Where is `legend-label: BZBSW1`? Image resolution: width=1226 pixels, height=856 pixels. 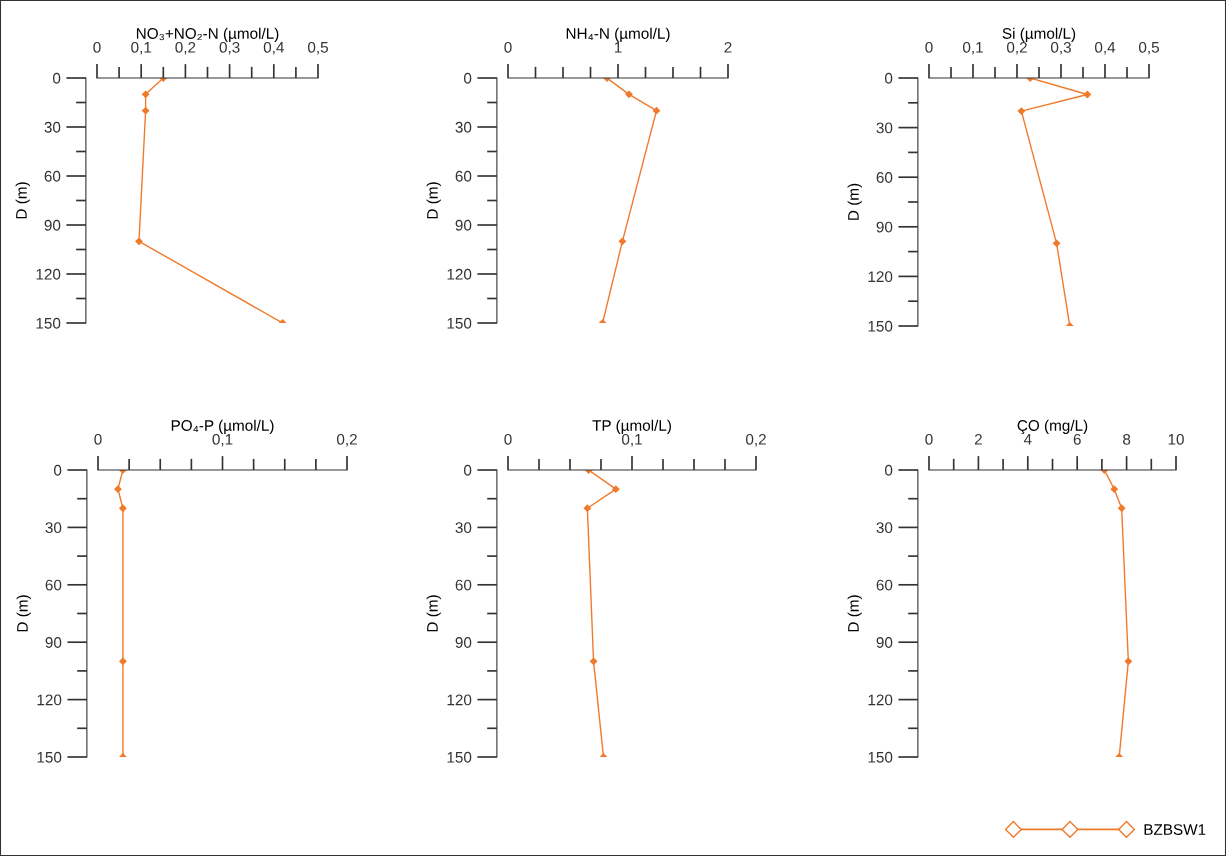
legend-label: BZBSW1 is located at coordinates (1175, 829).